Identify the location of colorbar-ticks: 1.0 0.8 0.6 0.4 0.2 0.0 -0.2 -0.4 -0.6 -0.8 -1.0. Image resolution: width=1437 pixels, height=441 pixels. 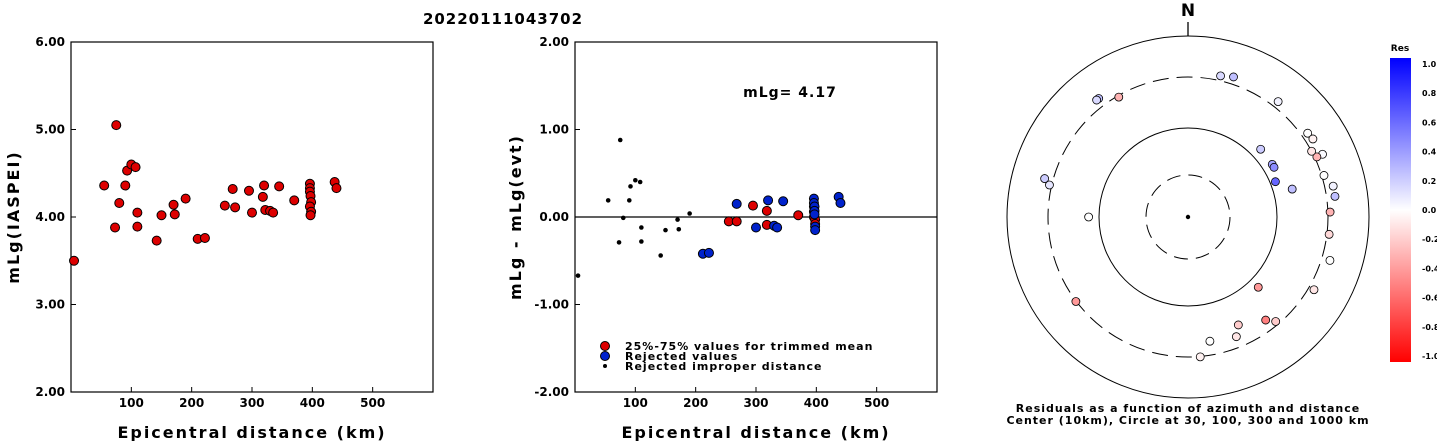
(1429, 210).